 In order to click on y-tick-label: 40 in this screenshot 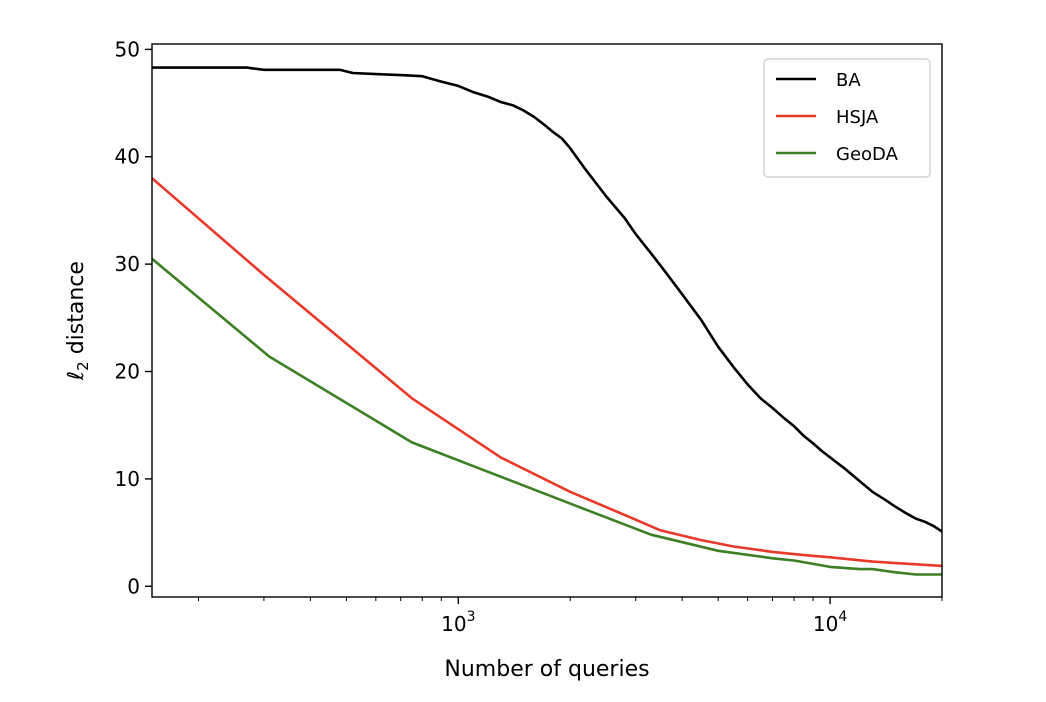, I will do `click(127, 157)`.